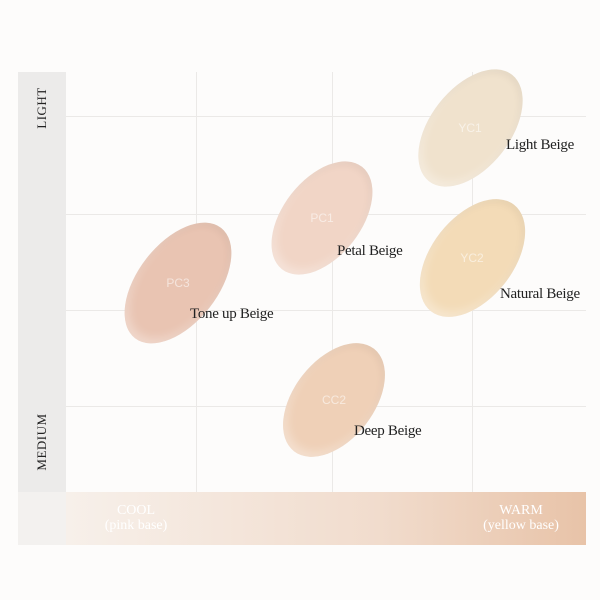 The image size is (600, 600). I want to click on swatch-name: Petal Beige, so click(370, 251).